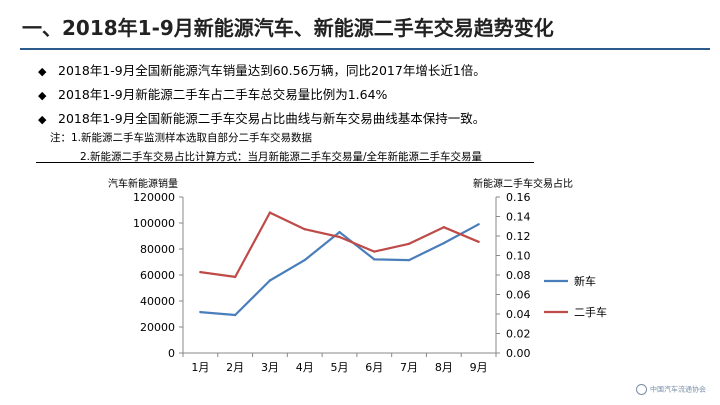 This screenshot has width=720, height=405. I want to click on right-tick-label: 0.16, so click(518, 197).